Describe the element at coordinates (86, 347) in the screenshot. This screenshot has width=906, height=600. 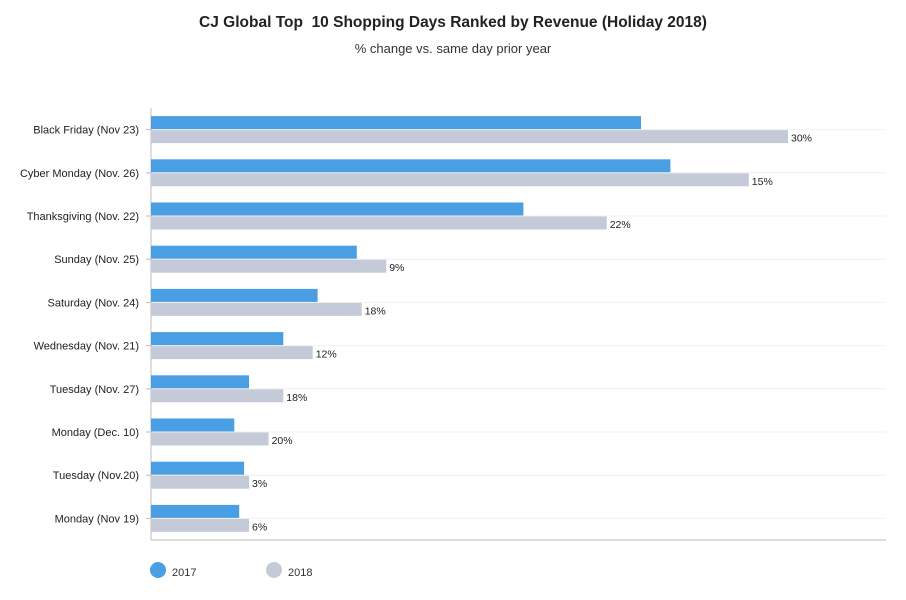
I see `category-label: Wednesday (Nov. 21)` at that location.